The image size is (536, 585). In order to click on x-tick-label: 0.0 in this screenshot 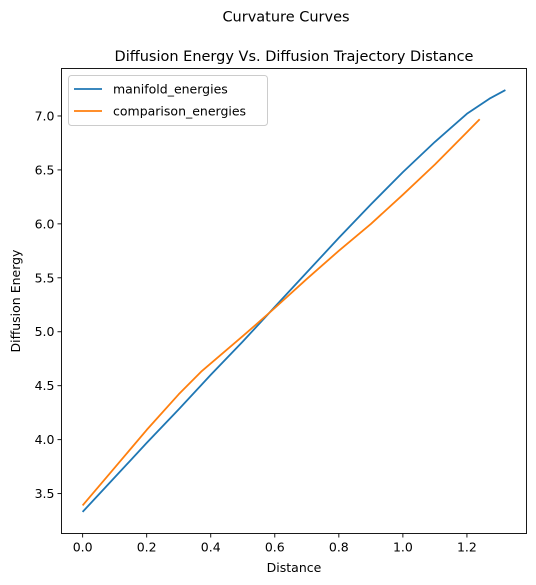, I will do `click(83, 547)`.